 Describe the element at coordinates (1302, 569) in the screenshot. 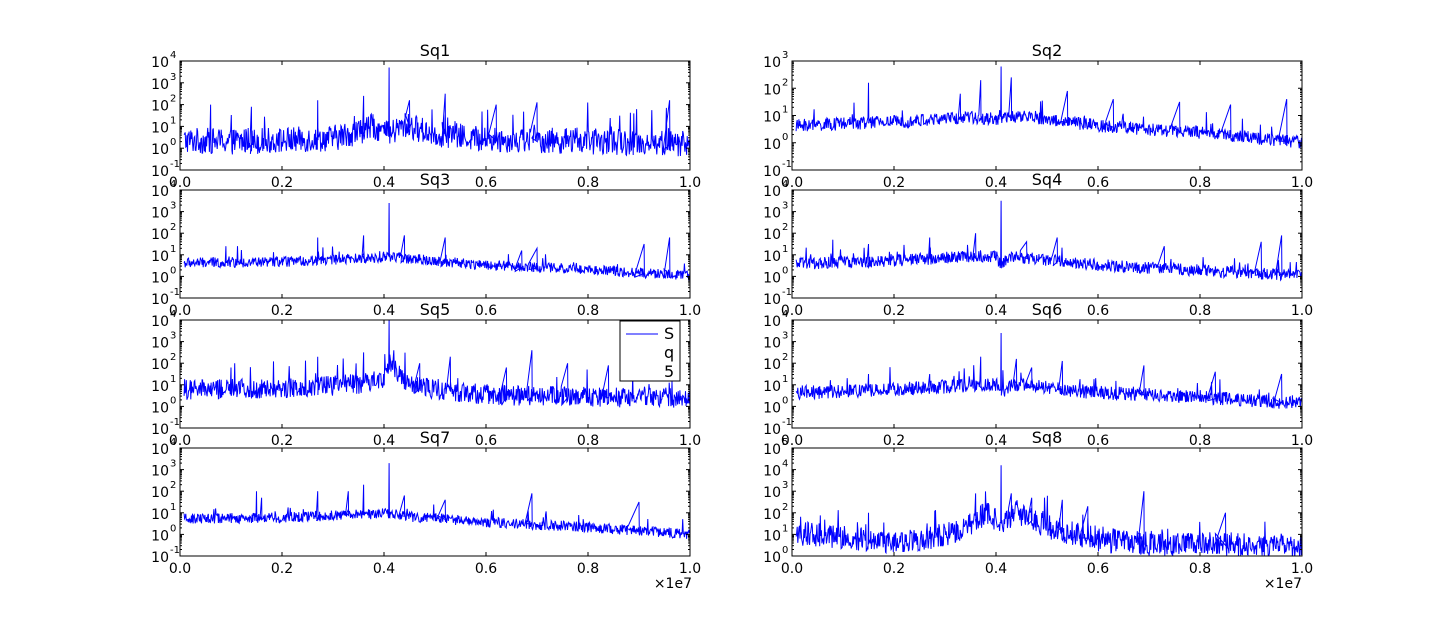

I see `panel-8-x-tick-label: 1.0` at that location.